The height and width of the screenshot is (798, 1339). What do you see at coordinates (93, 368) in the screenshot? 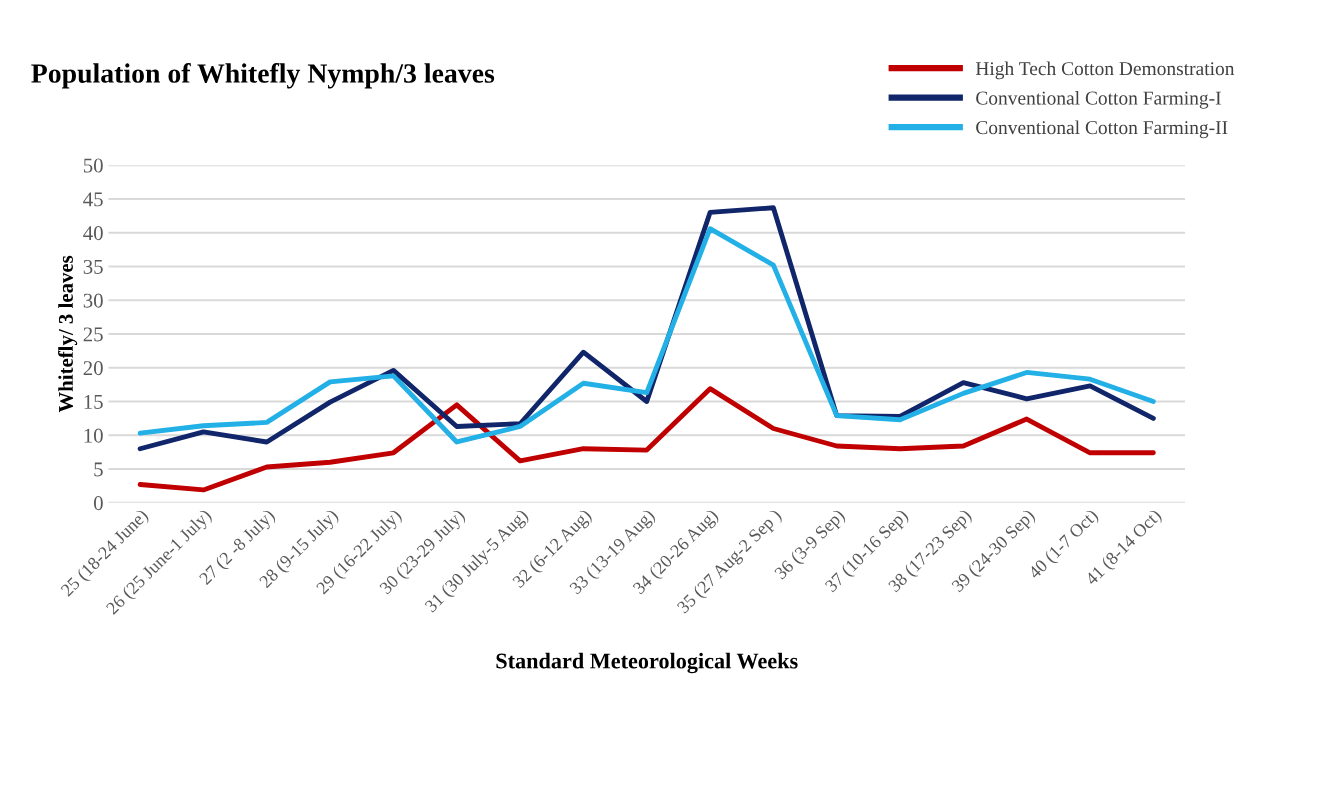
I see `y-tick-label: 20` at bounding box center [93, 368].